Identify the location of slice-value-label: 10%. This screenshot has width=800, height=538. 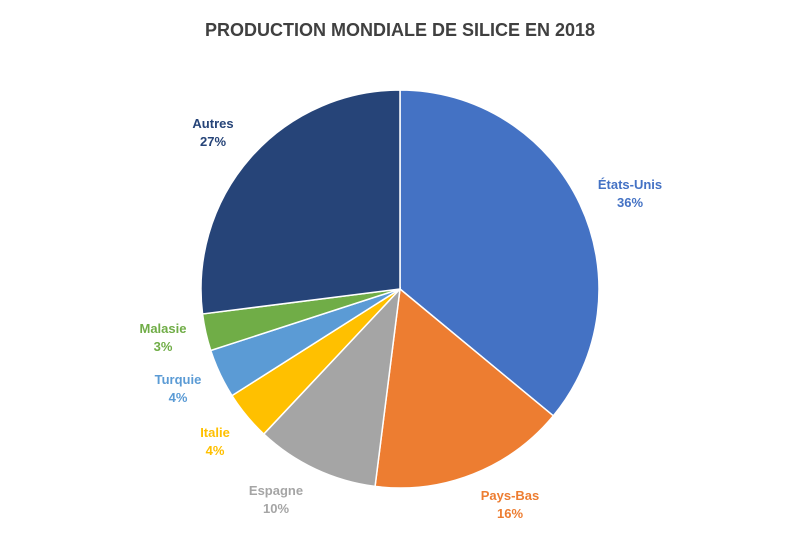
(276, 508).